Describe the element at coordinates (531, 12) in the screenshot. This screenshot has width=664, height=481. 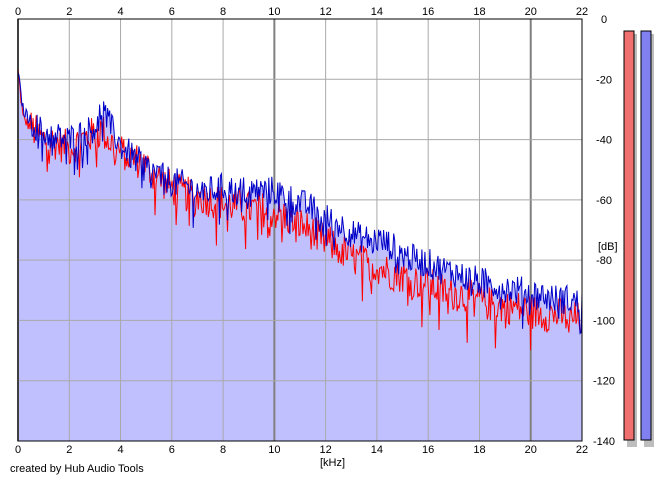
I see `x-tick-top-label: 20` at that location.